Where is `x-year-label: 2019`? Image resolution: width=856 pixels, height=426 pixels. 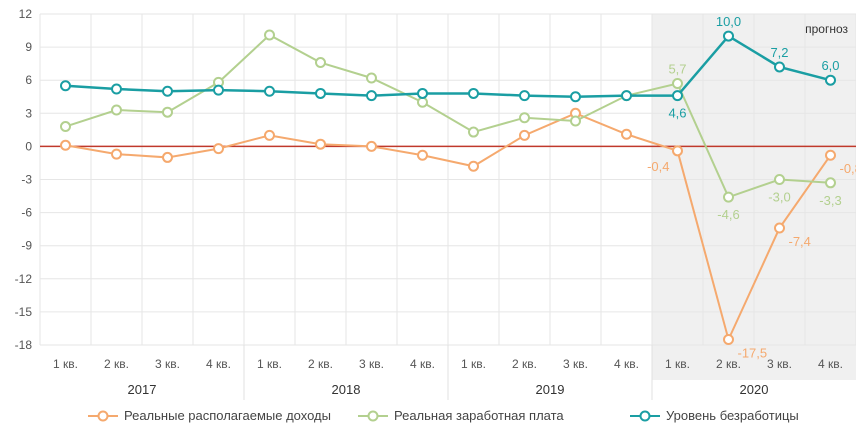
x-year-label: 2019 is located at coordinates (550, 389).